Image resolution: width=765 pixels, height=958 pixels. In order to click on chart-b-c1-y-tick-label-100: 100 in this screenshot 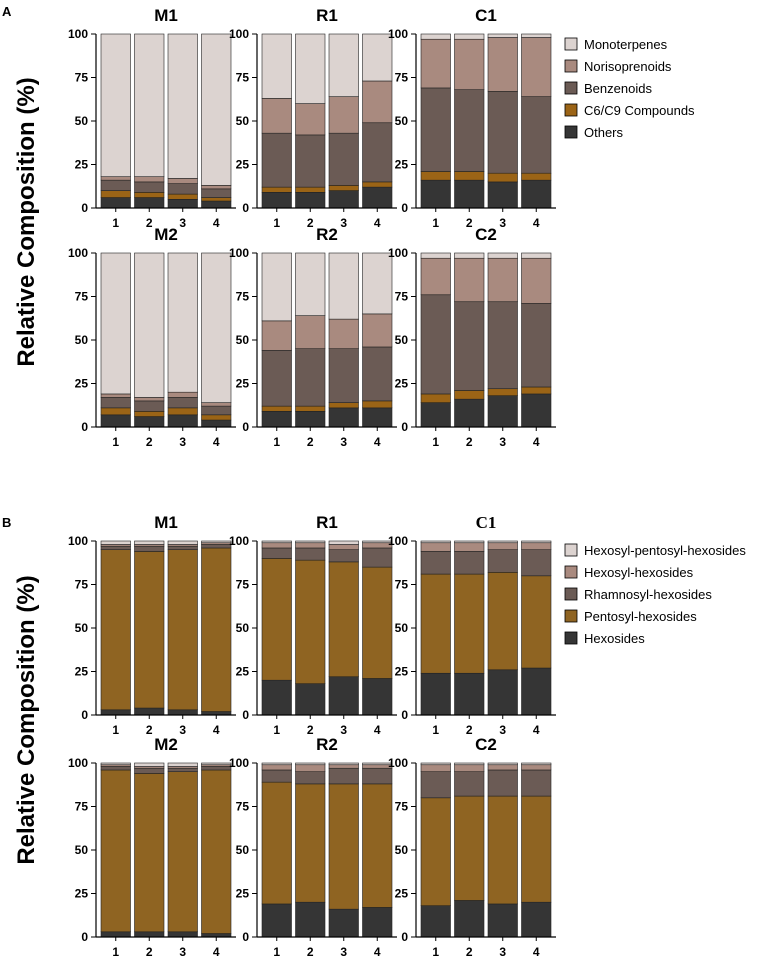, I will do `click(398, 541)`.